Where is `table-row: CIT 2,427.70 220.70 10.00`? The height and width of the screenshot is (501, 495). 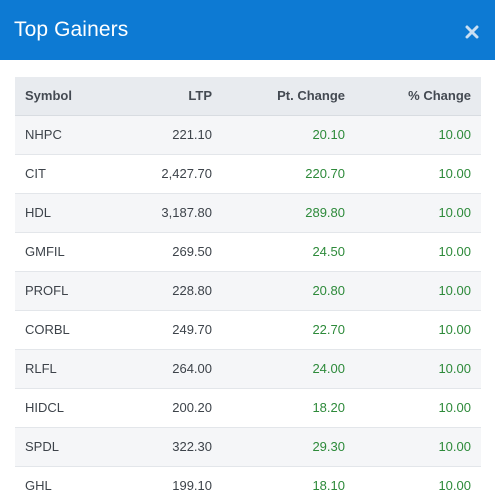
table-row: CIT 2,427.70 220.70 10.00 is located at coordinates (248, 174).